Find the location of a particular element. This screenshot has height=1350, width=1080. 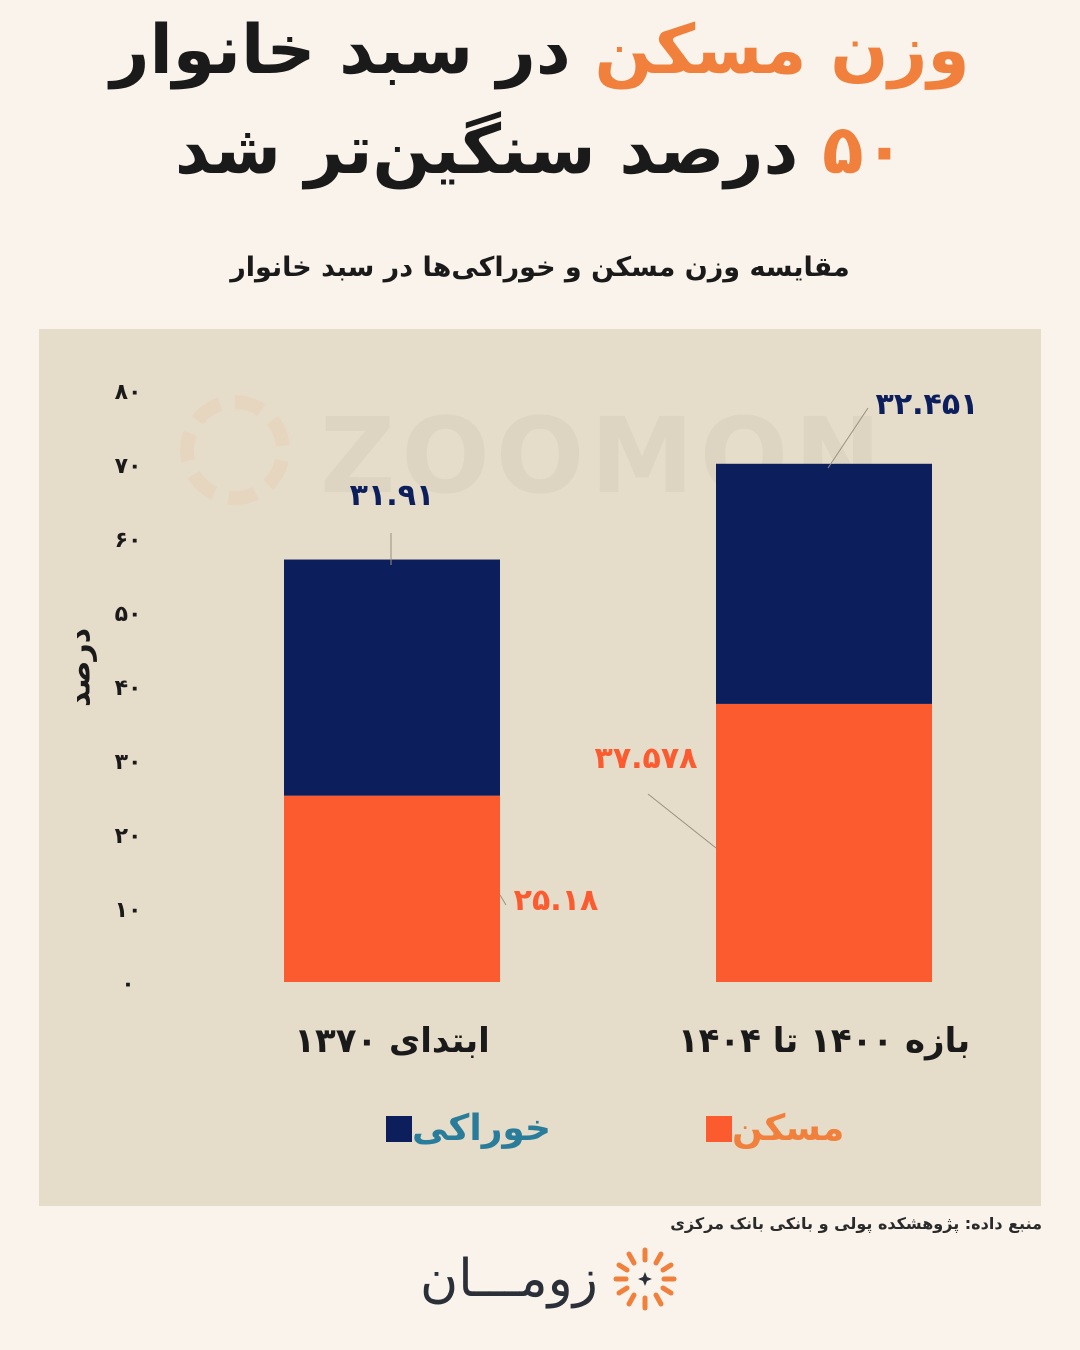

legend-label-housing: مسکن is located at coordinates (788, 1128).